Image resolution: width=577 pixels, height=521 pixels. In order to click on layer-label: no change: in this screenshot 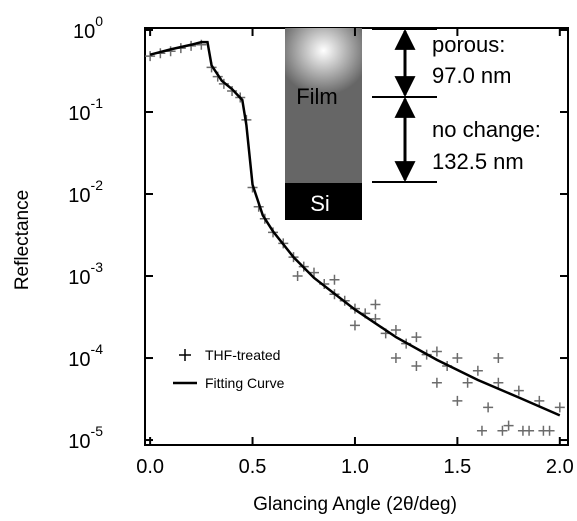, I will do `click(486, 129)`.